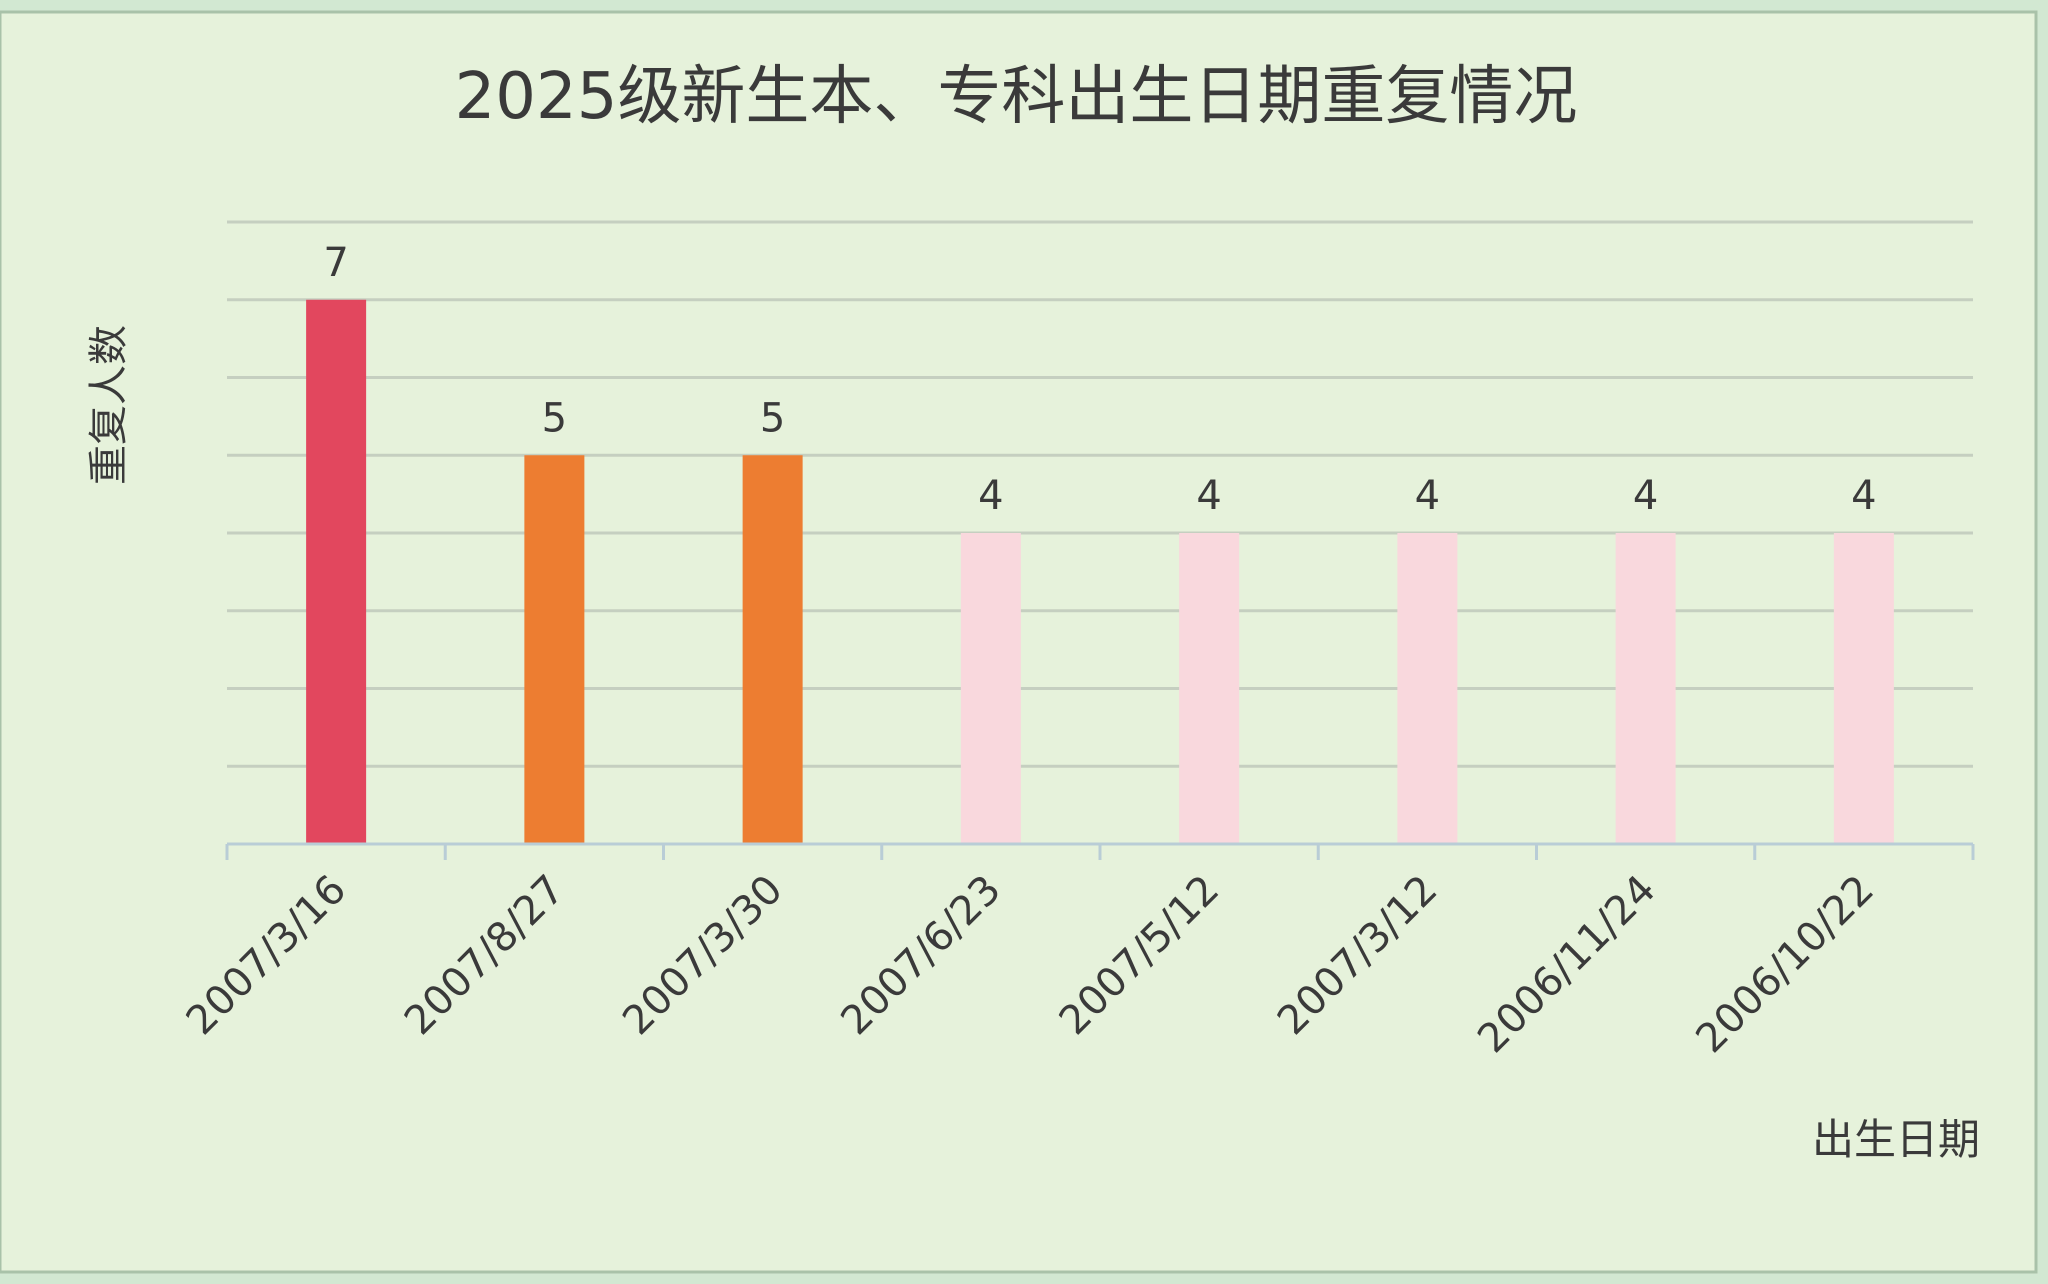 The width and height of the screenshot is (2048, 1284). What do you see at coordinates (335, 263) in the screenshot?
I see `data-label: 7` at bounding box center [335, 263].